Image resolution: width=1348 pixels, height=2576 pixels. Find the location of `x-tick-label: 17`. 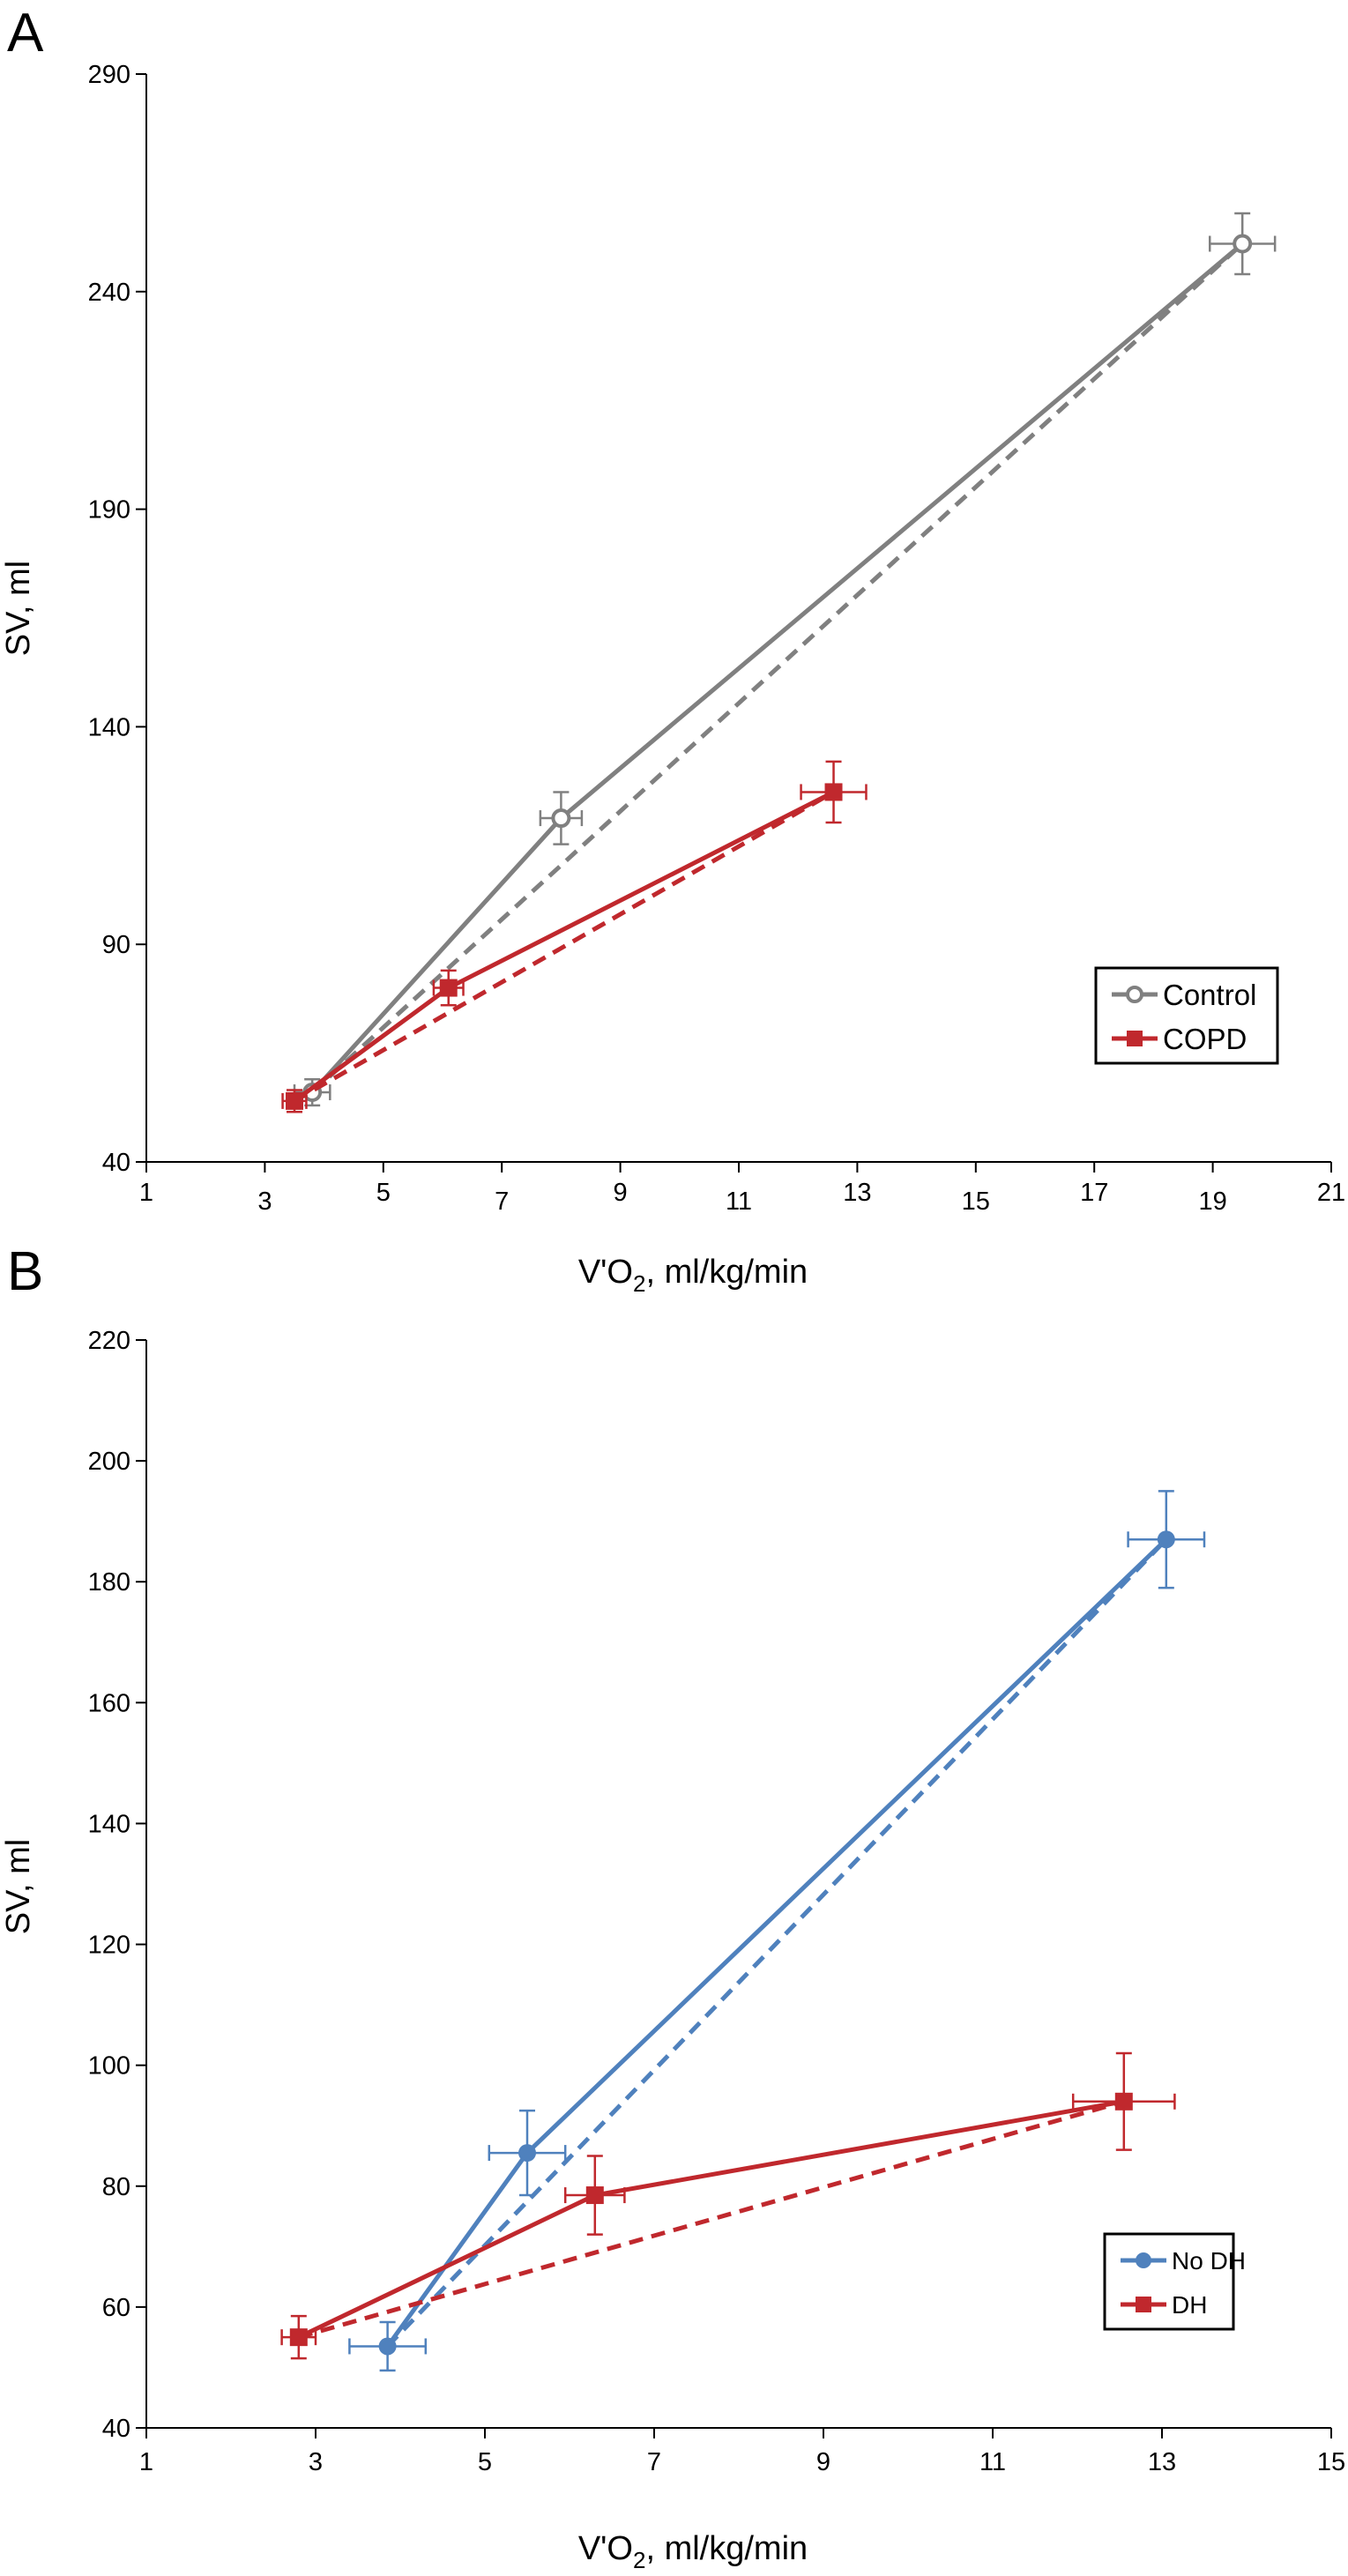

x-tick-label: 17 is located at coordinates (1094, 1193).